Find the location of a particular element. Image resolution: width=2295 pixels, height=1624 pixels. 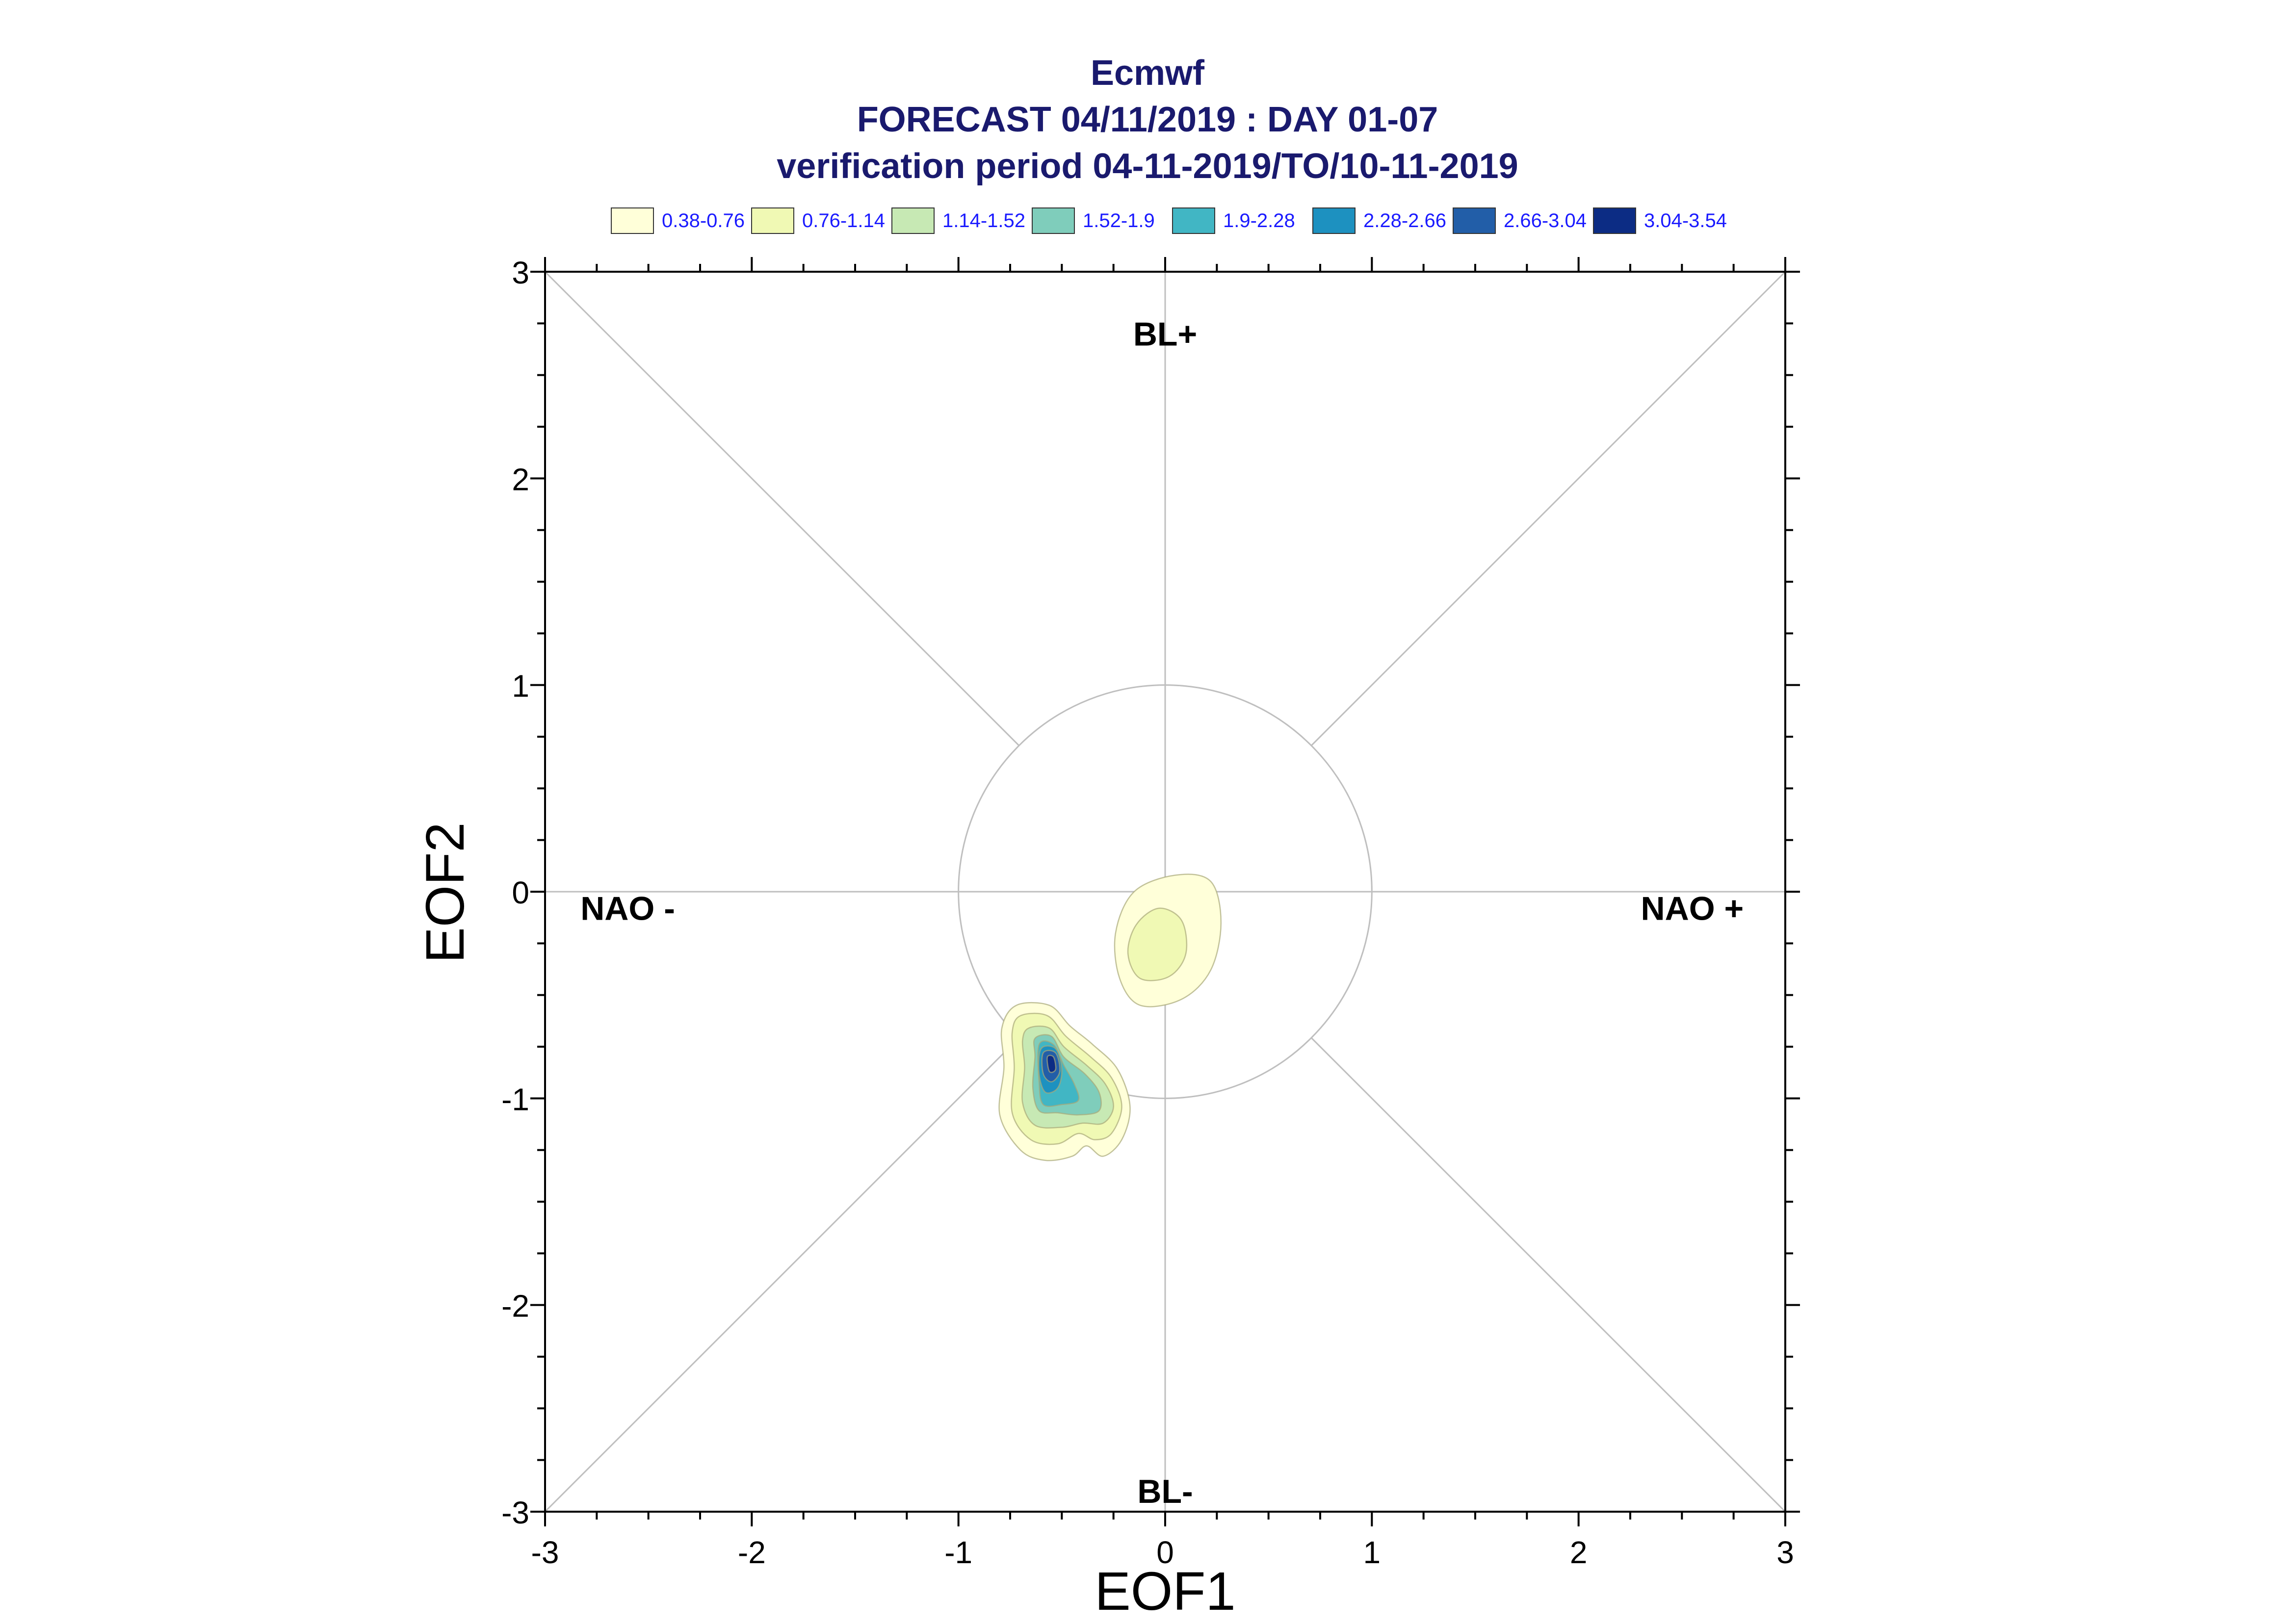

legend-label: 1.9-2.28 is located at coordinates (1259, 221).